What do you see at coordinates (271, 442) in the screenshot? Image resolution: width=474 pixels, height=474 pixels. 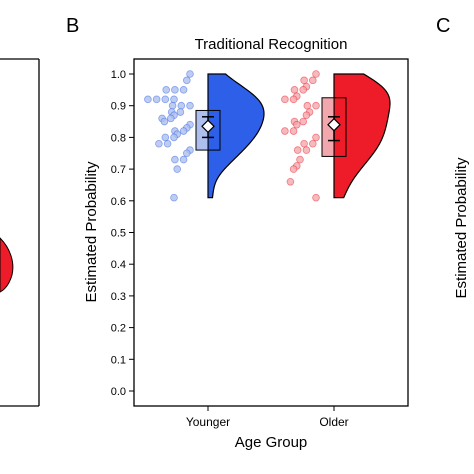 I see `x-axis-label: Age Group` at bounding box center [271, 442].